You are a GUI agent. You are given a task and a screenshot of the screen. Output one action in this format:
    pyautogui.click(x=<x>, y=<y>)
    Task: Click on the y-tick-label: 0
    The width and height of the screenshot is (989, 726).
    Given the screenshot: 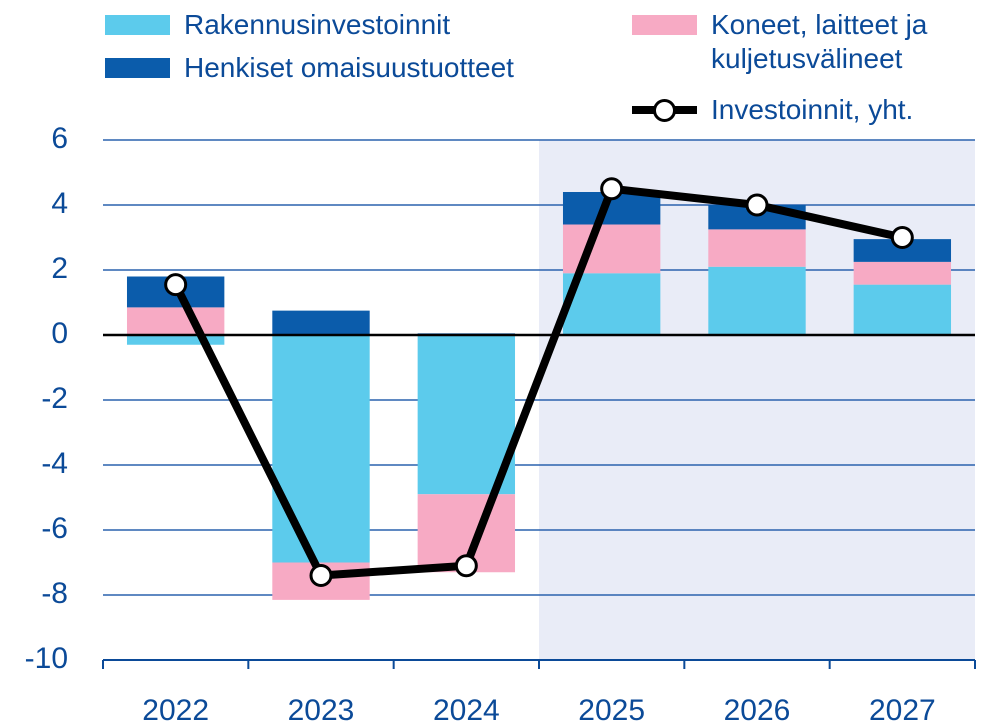 What is the action you would take?
    pyautogui.click(x=59, y=333)
    